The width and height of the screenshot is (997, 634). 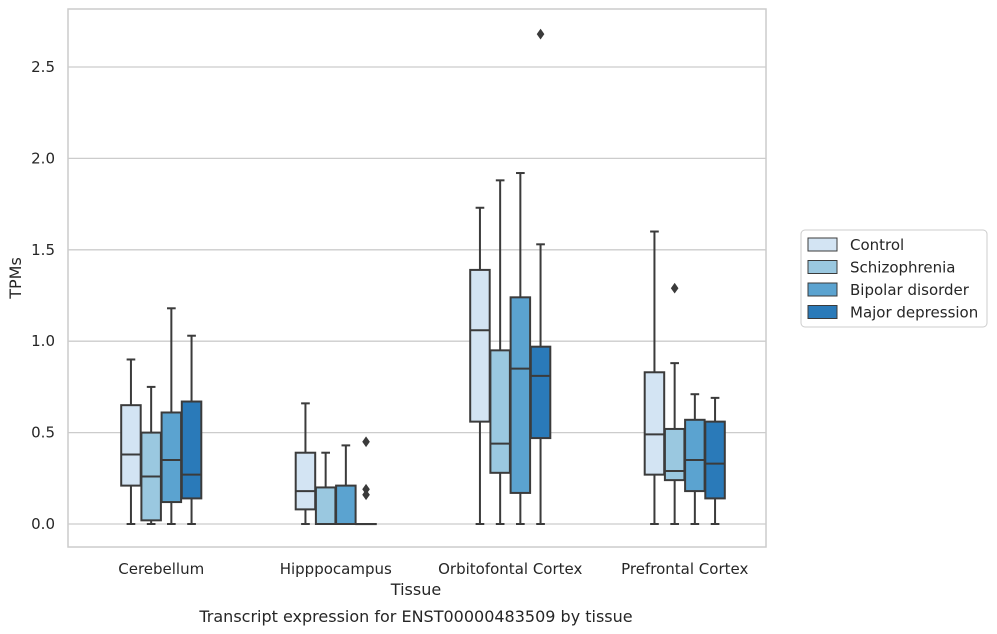 What do you see at coordinates (415, 589) in the screenshot?
I see `x-axis-label: Tissue` at bounding box center [415, 589].